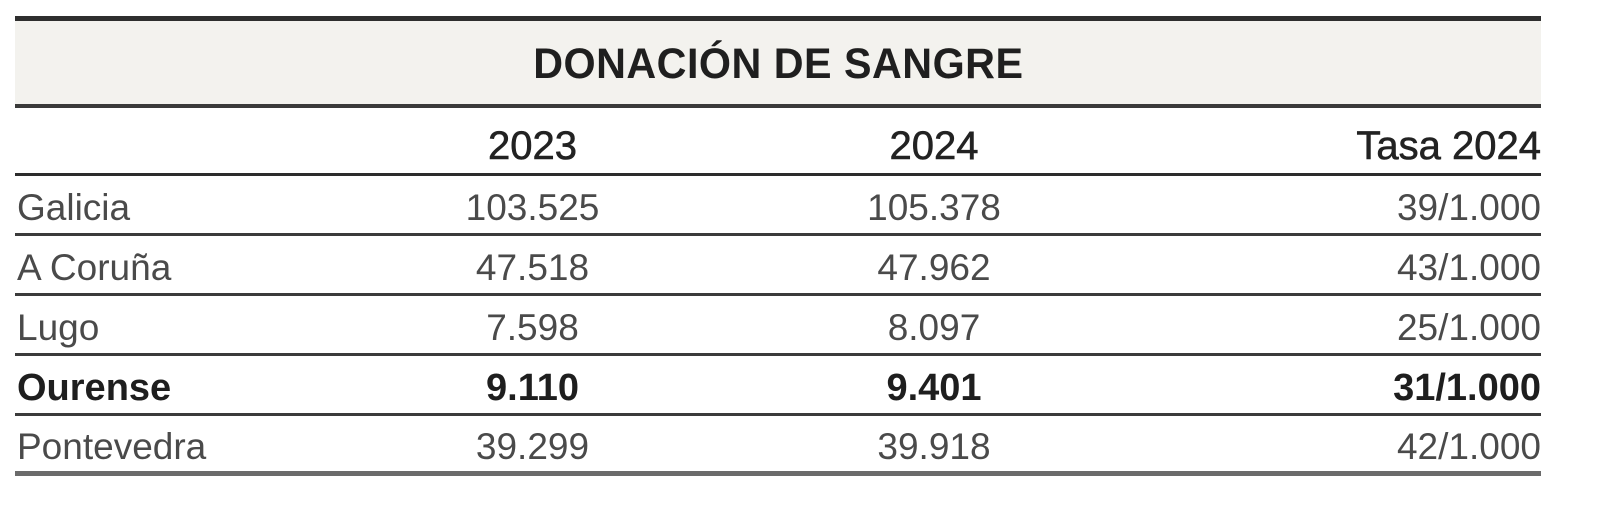 The width and height of the screenshot is (1600, 524). I want to click on value-2023: 39.299, so click(532, 446).